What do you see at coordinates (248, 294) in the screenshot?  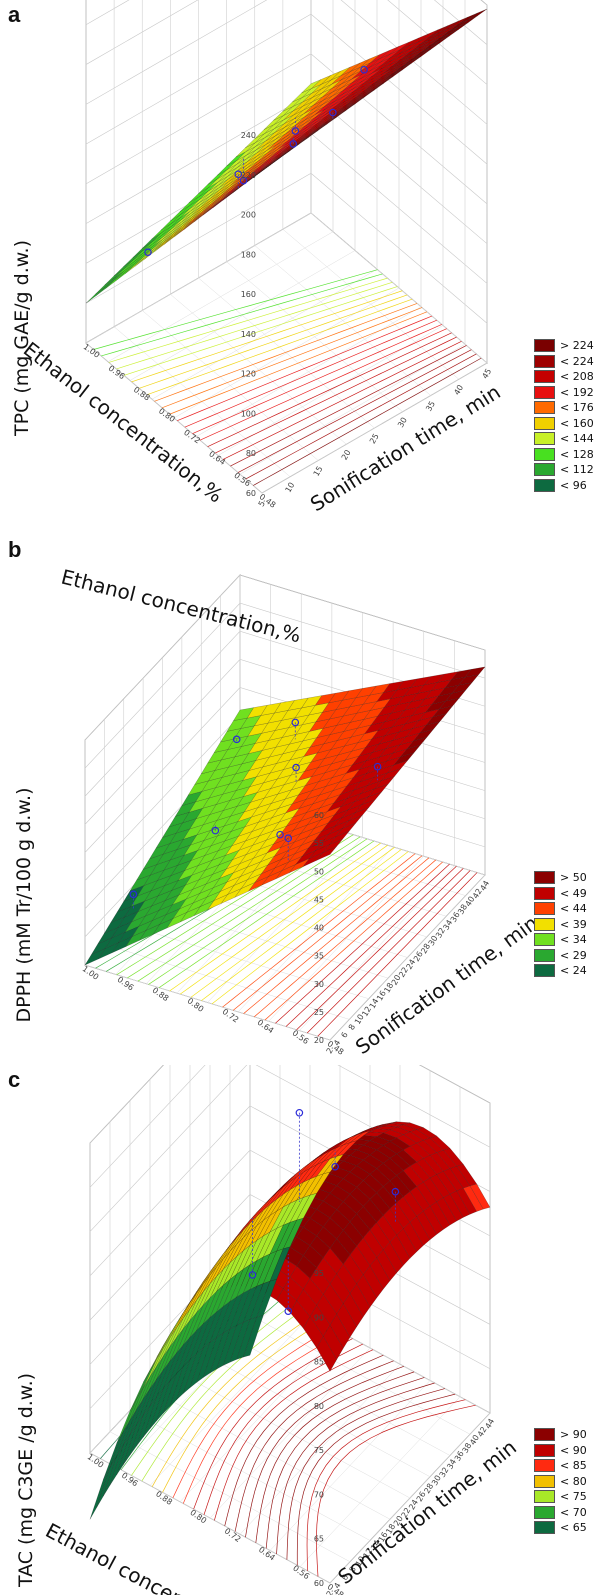 I see `z-tick-label: 160` at bounding box center [248, 294].